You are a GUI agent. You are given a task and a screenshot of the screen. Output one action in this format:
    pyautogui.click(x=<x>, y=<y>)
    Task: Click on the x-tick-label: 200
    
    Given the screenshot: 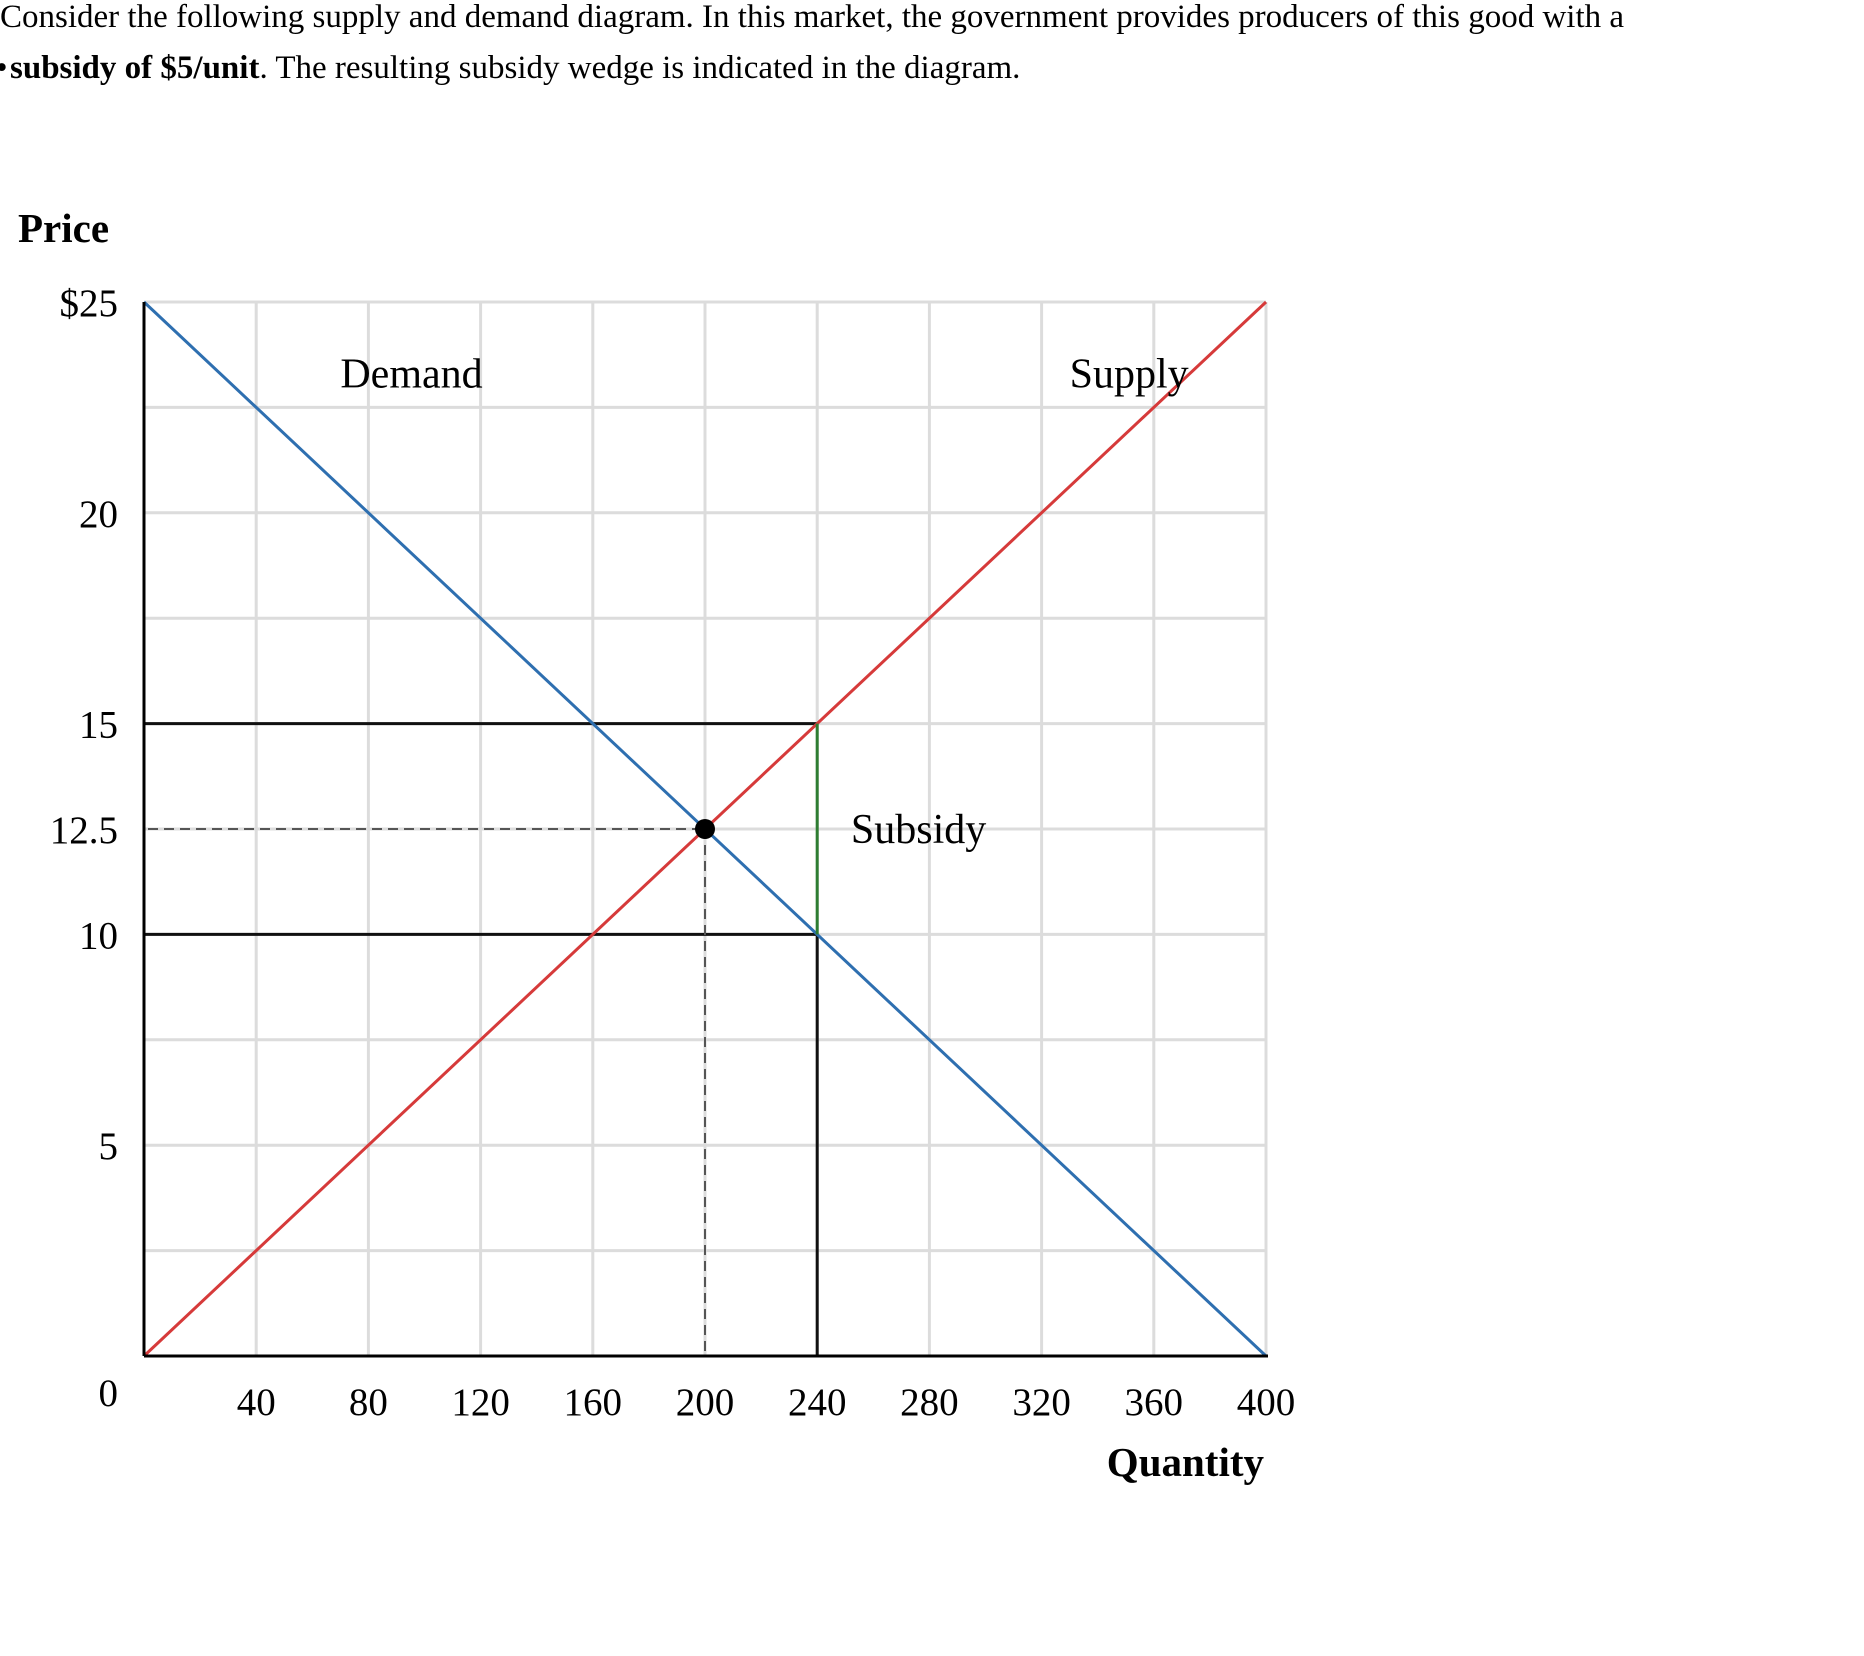 What is the action you would take?
    pyautogui.click(x=705, y=1402)
    